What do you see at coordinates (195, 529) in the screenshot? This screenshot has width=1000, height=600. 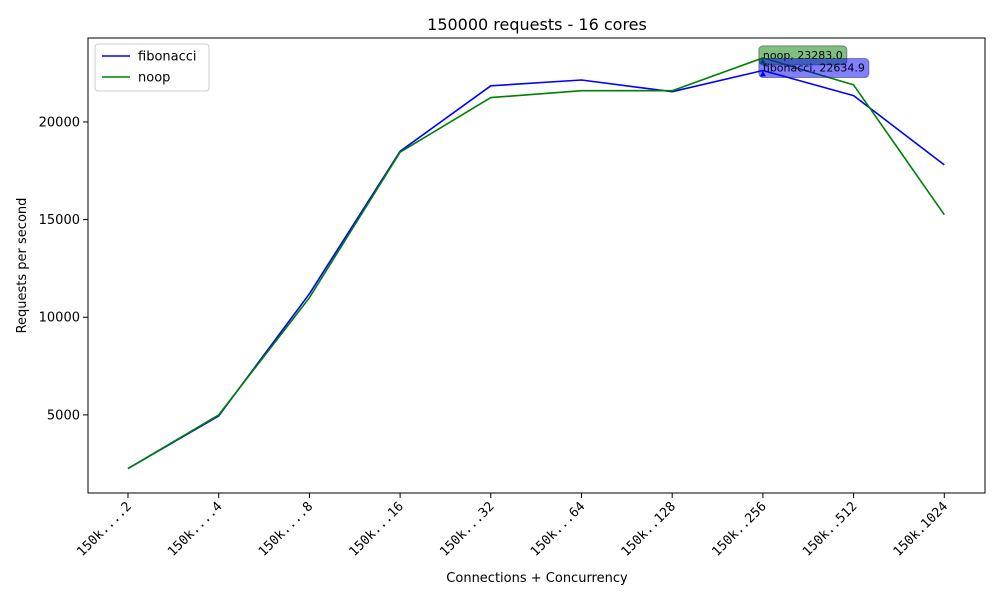 I see `x-tick-label: 150k....4` at bounding box center [195, 529].